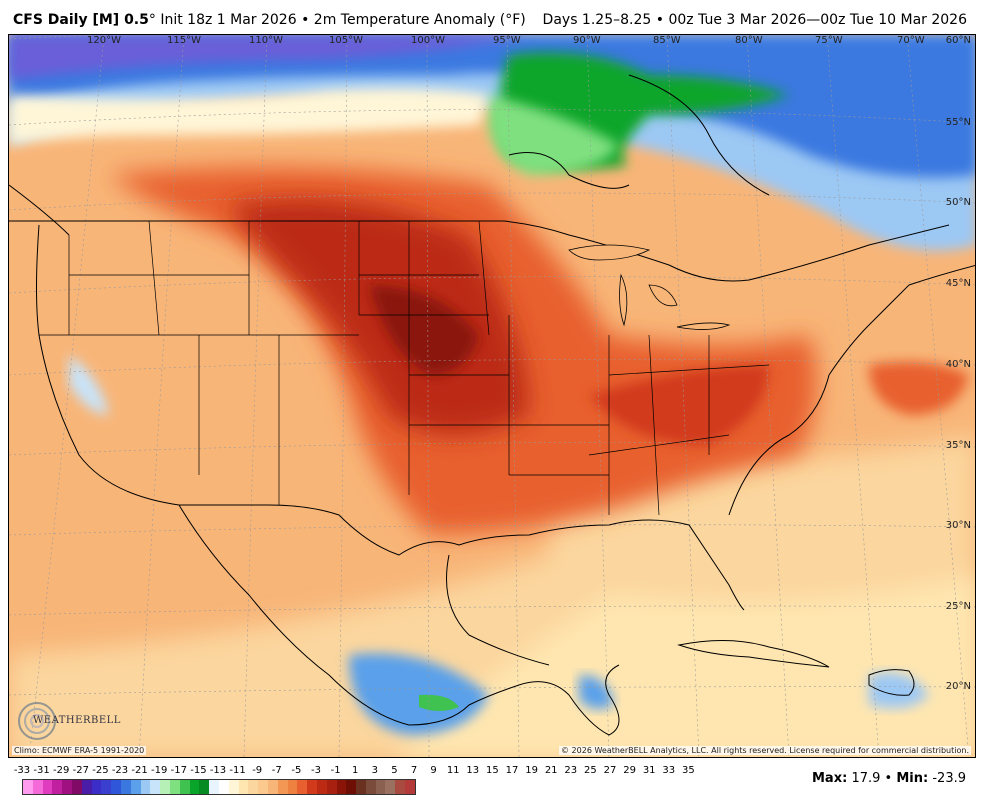 The height and width of the screenshot is (808, 984). I want to click on colorbar-tick: -3, so click(316, 770).